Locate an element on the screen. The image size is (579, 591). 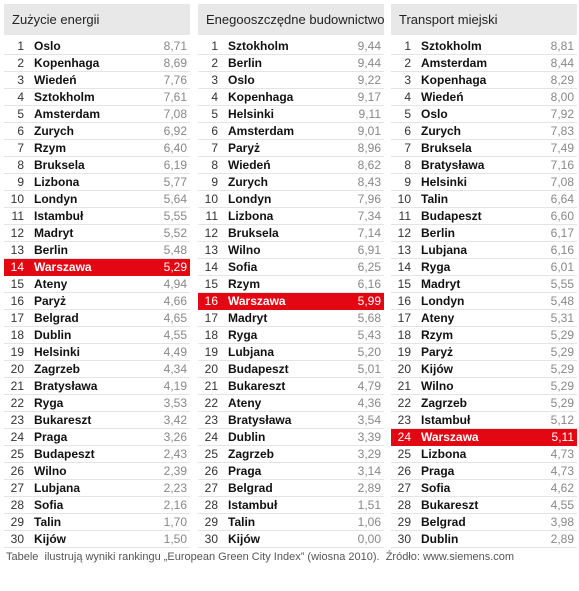
table-row: 9 Lizbona 5,77 is located at coordinates (97, 182).